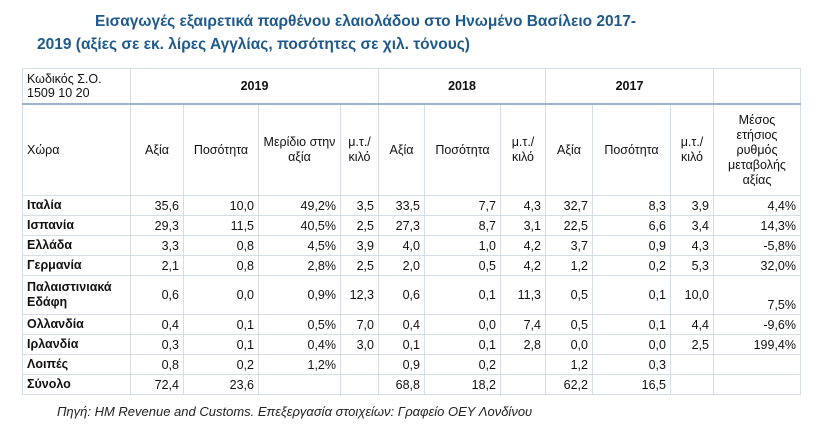 This screenshot has width=820, height=438. What do you see at coordinates (462, 86) in the screenshot?
I see `year-header-2018: 2018` at bounding box center [462, 86].